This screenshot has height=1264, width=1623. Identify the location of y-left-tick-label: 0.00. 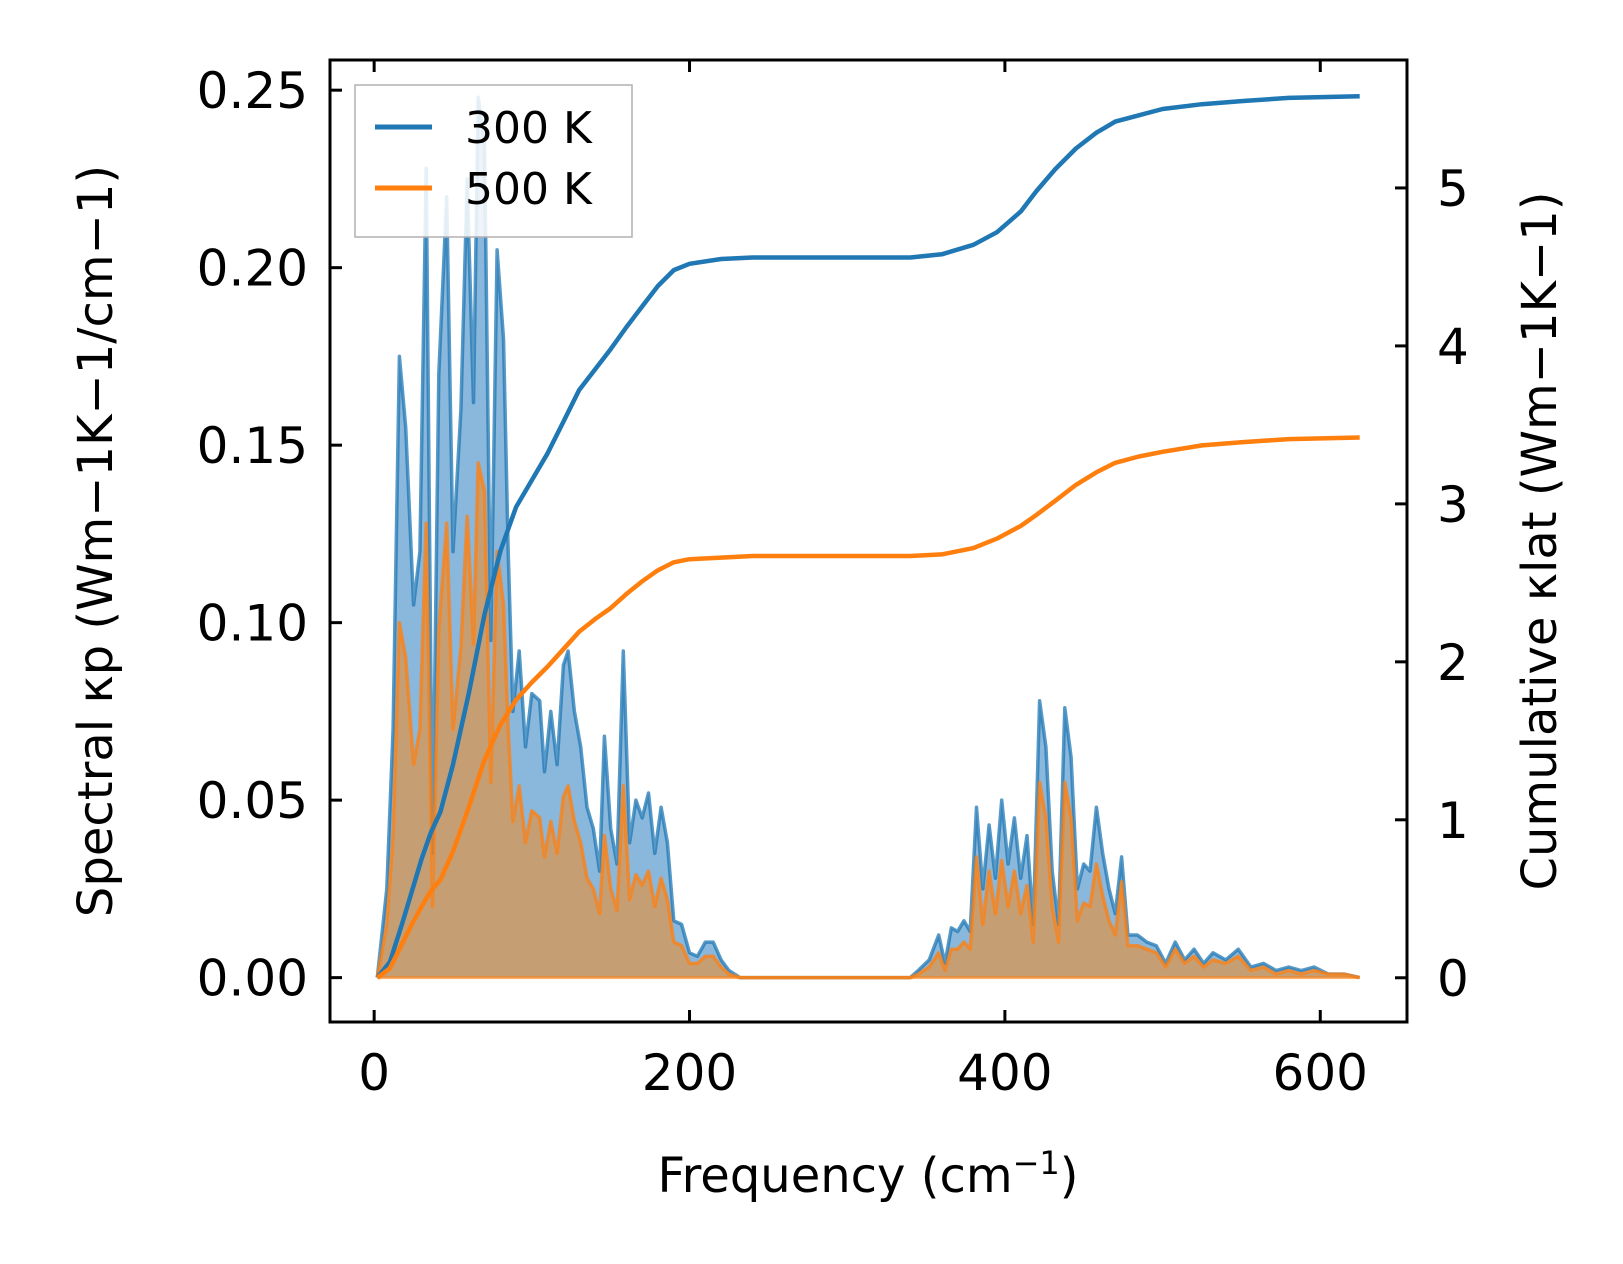
(252, 979).